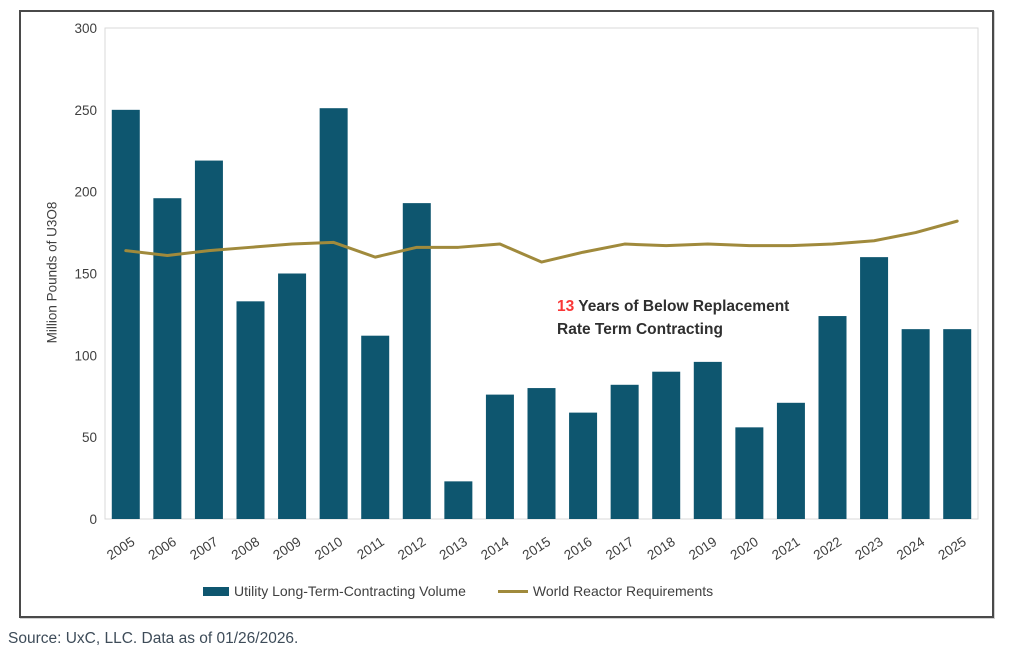 This screenshot has height=655, width=1024. What do you see at coordinates (245, 548) in the screenshot?
I see `x-tick-label: 2008` at bounding box center [245, 548].